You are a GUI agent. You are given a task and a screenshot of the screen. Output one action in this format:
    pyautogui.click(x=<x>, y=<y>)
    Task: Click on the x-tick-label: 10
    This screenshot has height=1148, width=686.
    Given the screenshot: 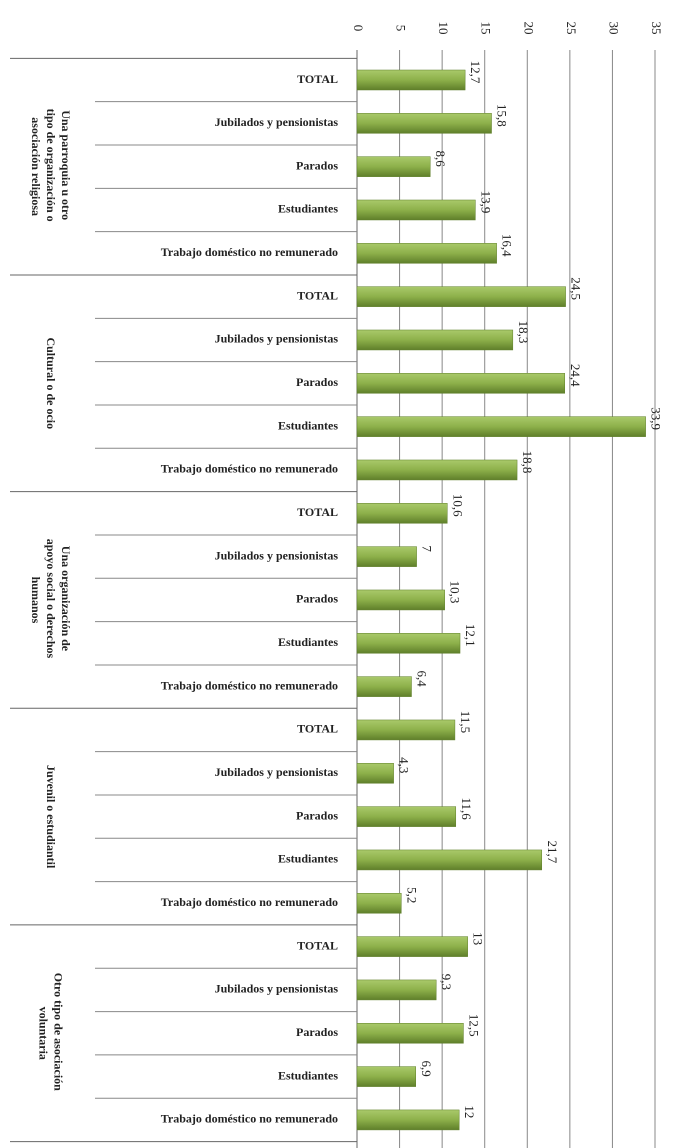 What is the action you would take?
    pyautogui.click(x=443, y=28)
    